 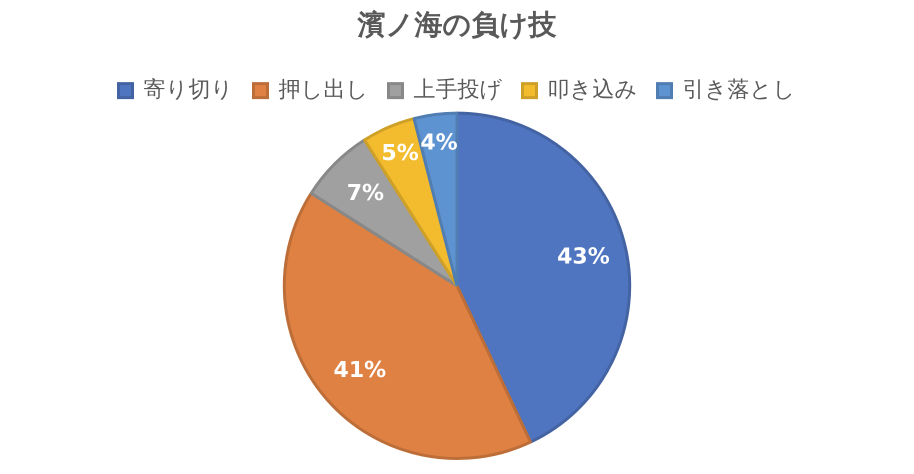 What do you see at coordinates (365, 193) in the screenshot?
I see `data-label: 7%` at bounding box center [365, 193].